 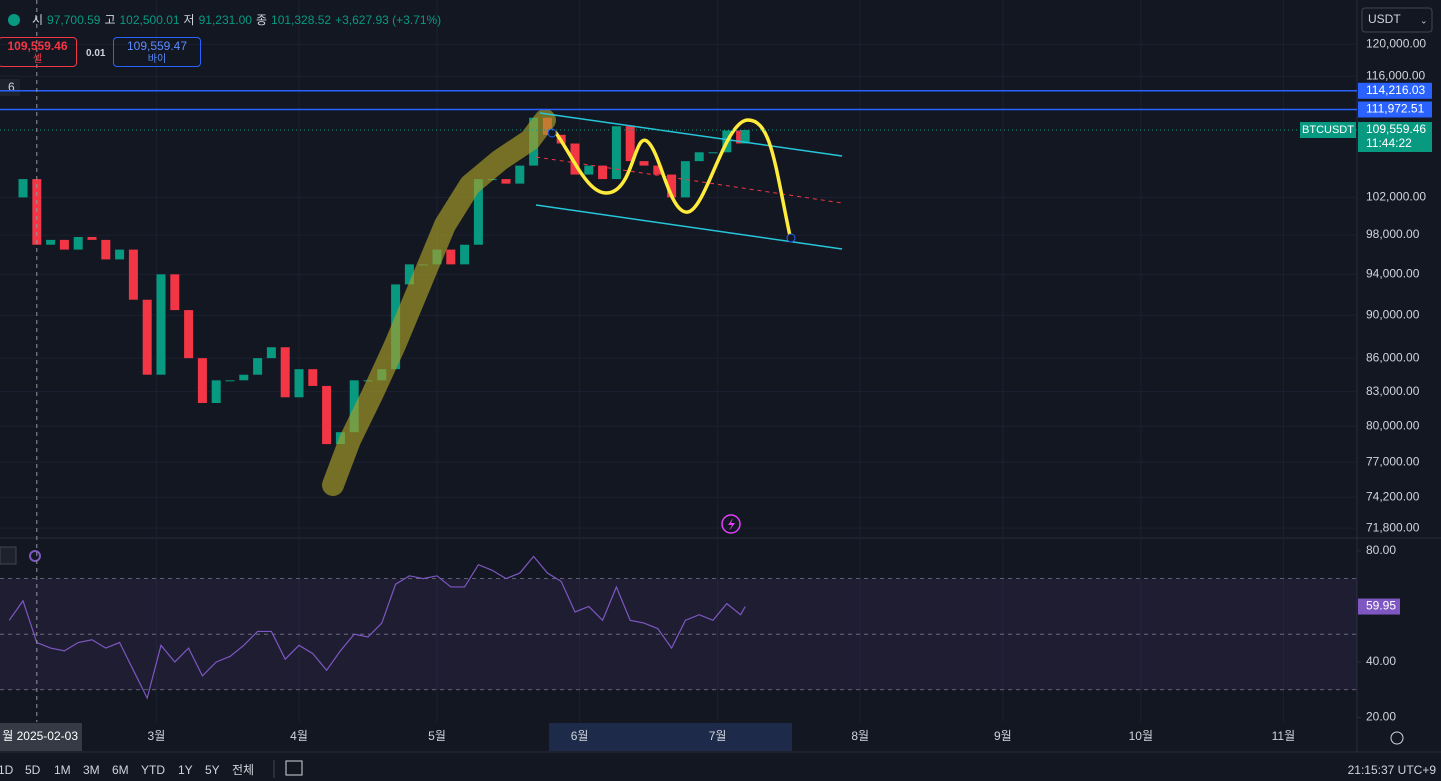 I want to click on dropdown-arrow: ⌄, so click(x=1424, y=20).